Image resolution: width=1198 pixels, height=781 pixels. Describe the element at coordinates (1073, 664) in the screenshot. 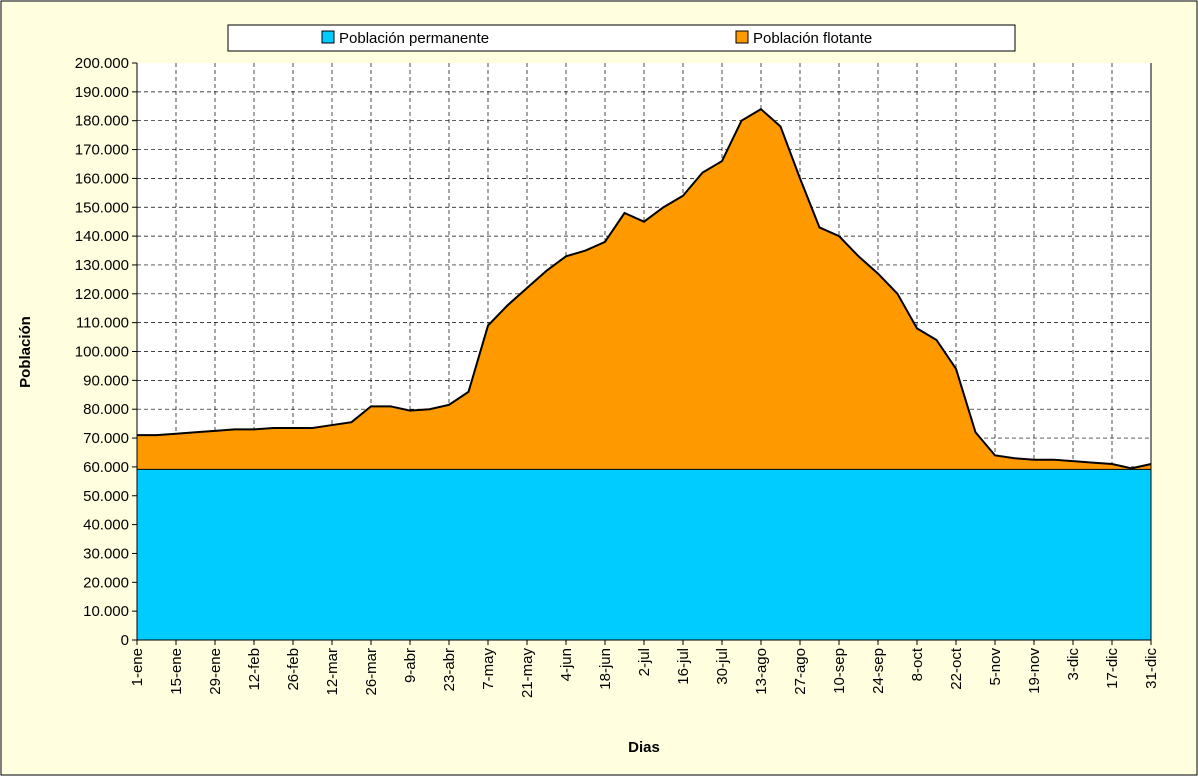

I see `x-tick-label: 3-dic` at that location.